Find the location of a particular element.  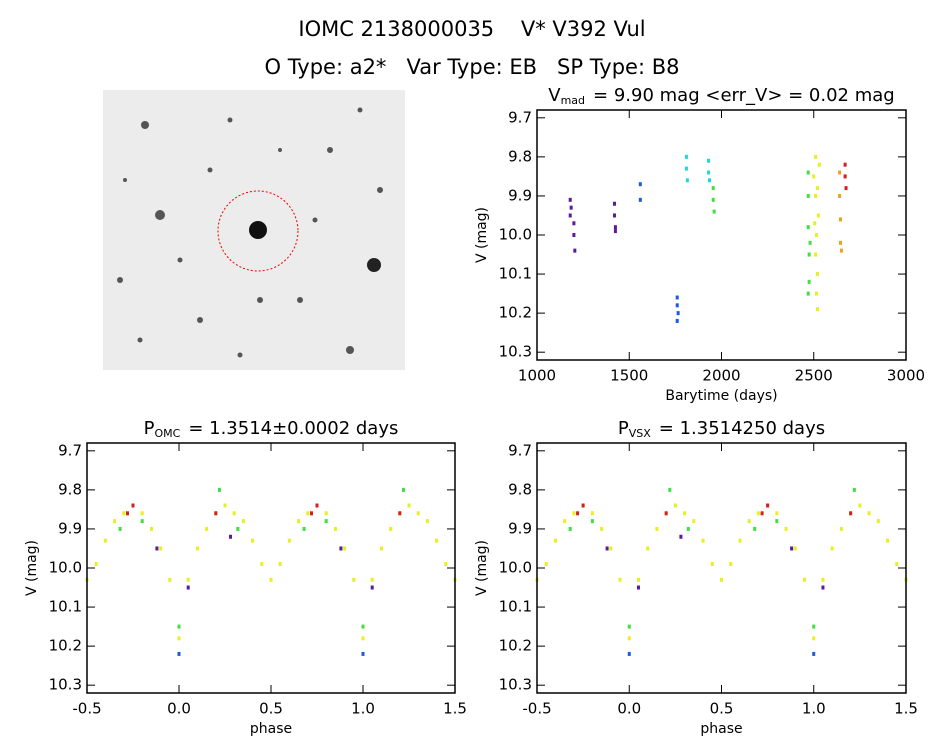

chart-title: PVSX = 1.3514250 days is located at coordinates (721, 429).